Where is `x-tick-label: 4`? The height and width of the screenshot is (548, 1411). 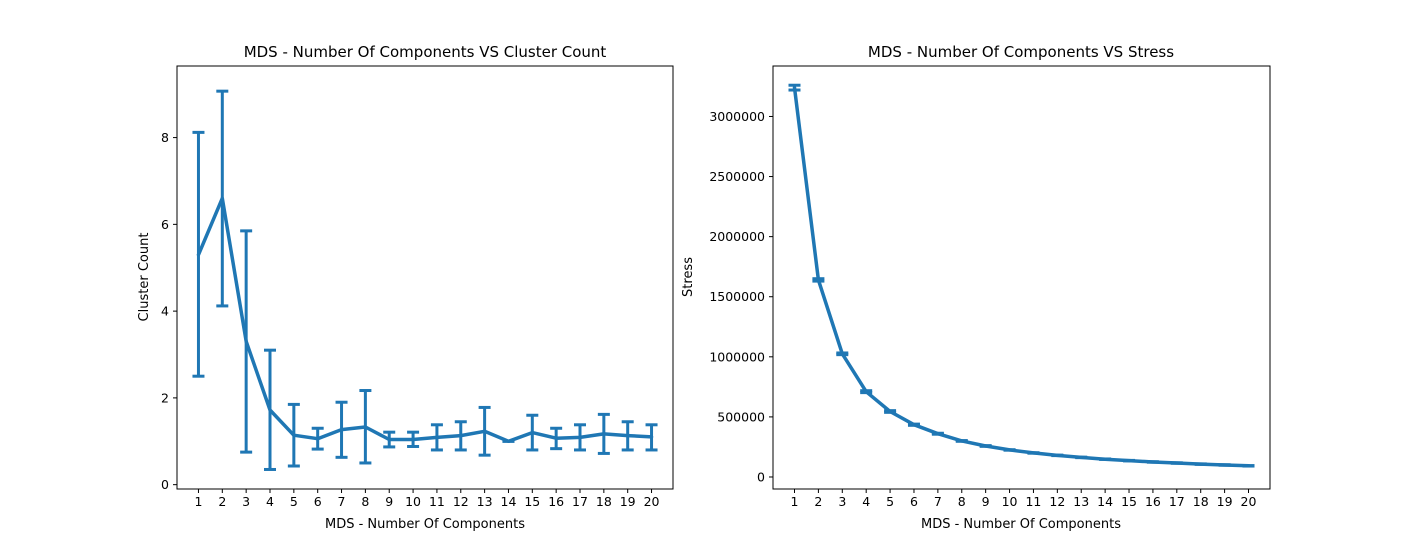
x-tick-label: 4 is located at coordinates (270, 501).